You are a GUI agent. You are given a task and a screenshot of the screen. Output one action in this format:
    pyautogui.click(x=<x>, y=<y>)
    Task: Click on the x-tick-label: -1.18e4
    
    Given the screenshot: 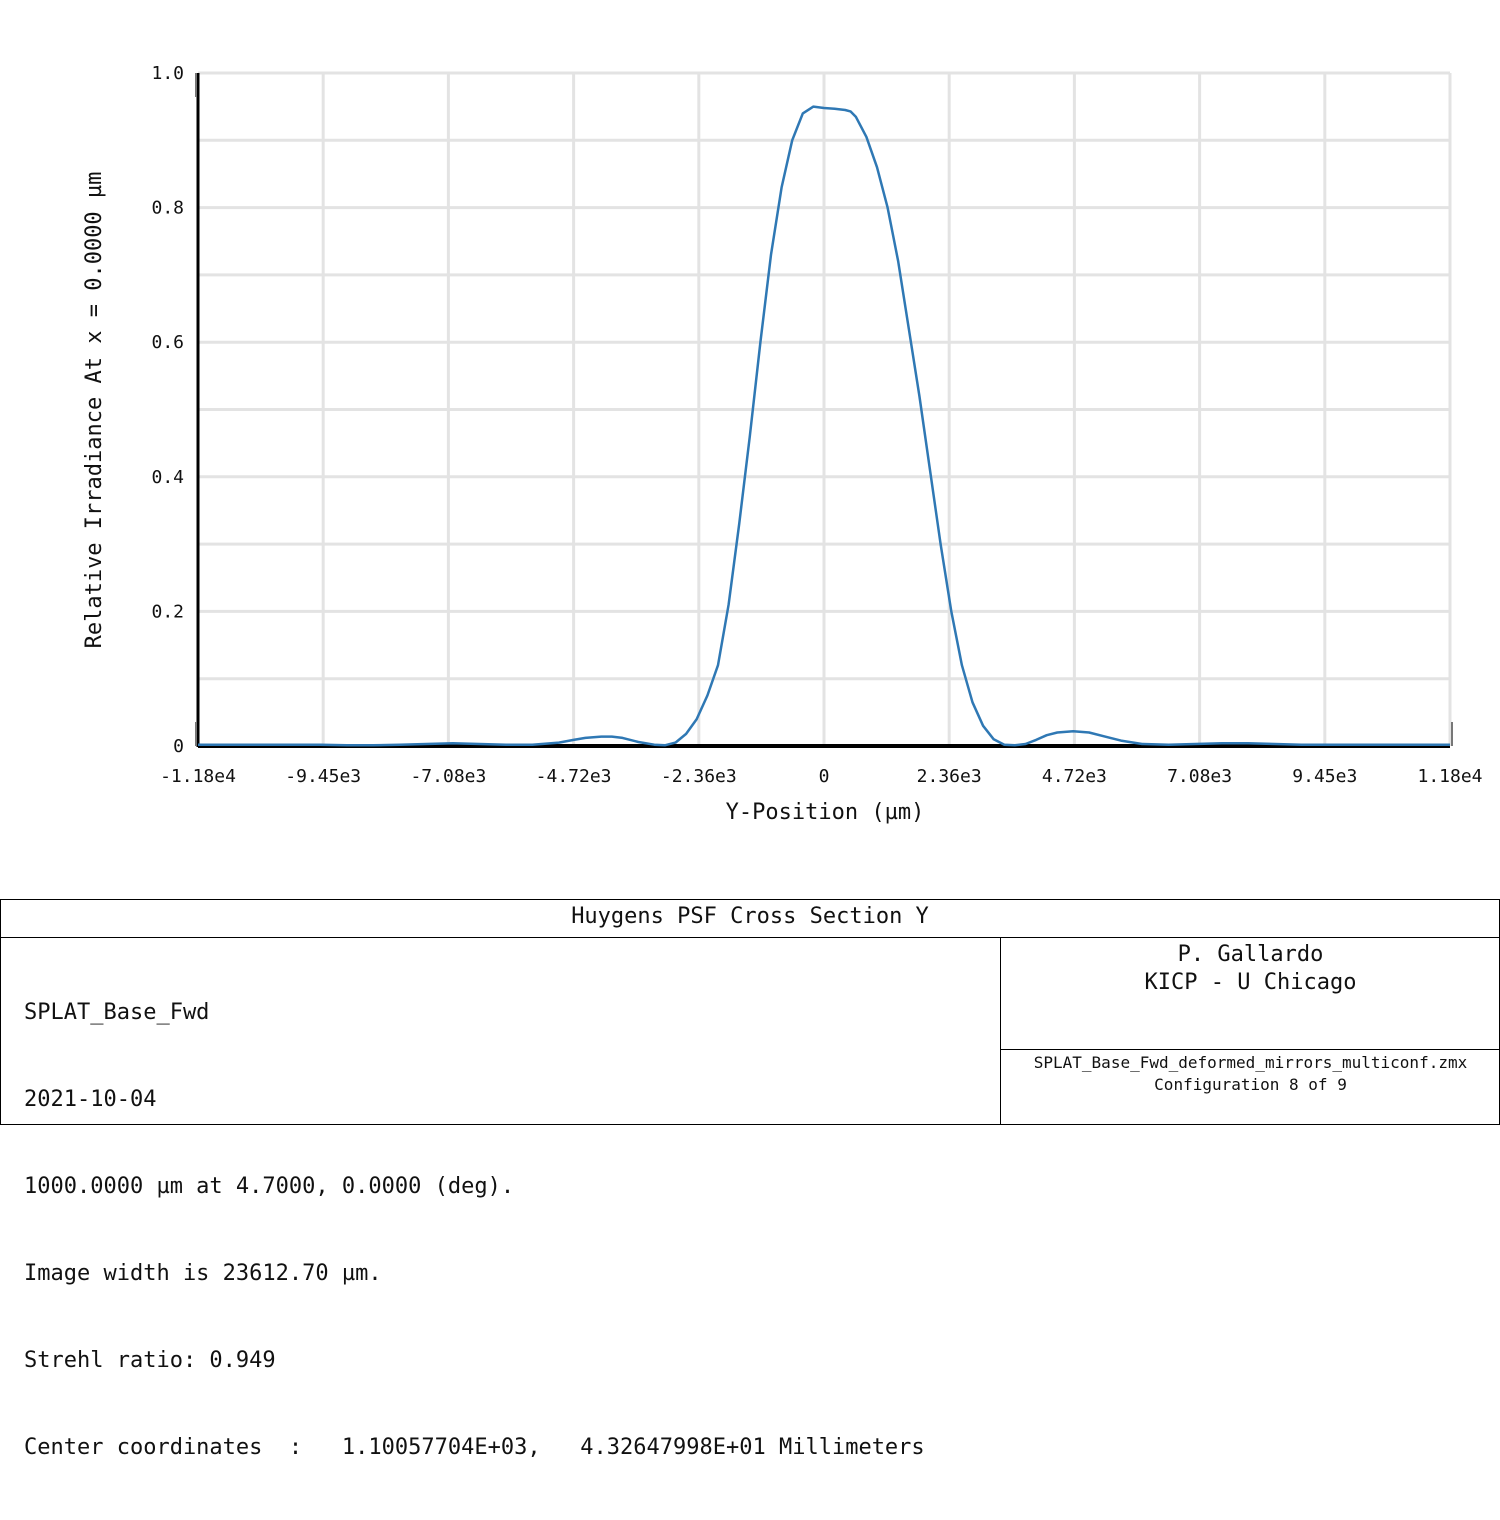 What is the action you would take?
    pyautogui.click(x=198, y=776)
    